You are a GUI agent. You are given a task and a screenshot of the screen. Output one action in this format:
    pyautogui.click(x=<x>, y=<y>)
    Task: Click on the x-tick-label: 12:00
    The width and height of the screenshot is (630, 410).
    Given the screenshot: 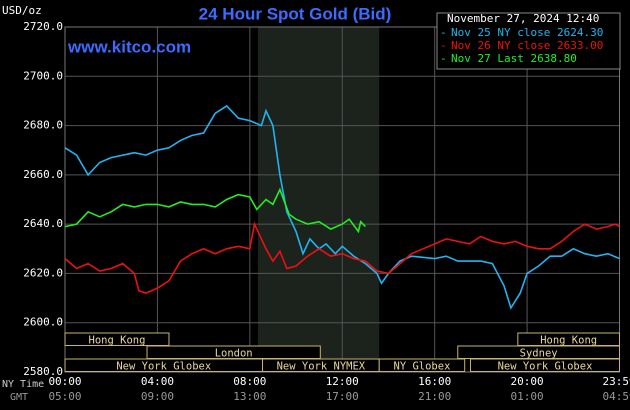 What is the action you would take?
    pyautogui.click(x=342, y=381)
    